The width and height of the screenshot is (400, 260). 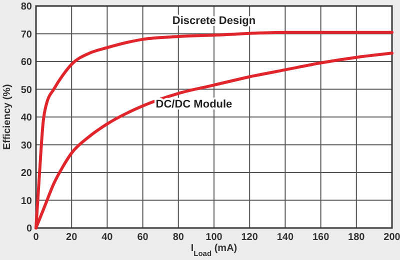 I want to click on x-tick-label: 100, so click(x=214, y=237).